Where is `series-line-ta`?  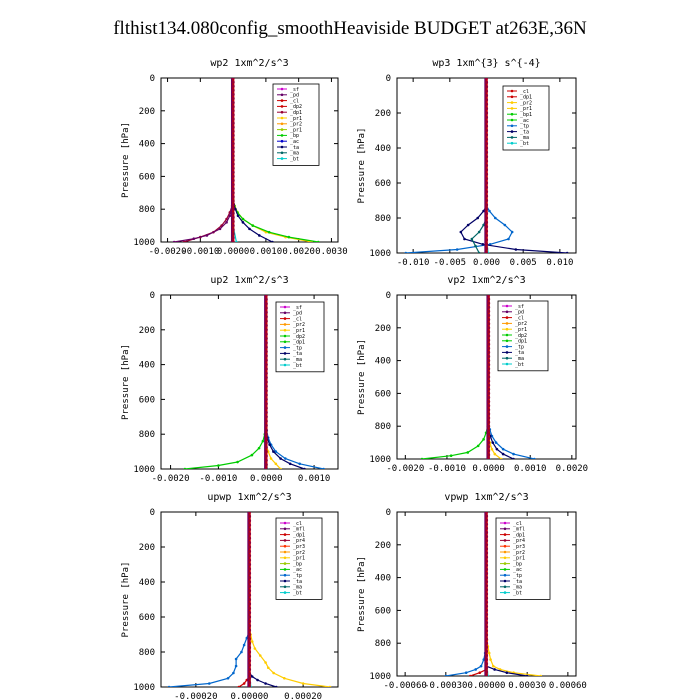 series-line-ta is located at coordinates (263, 679).